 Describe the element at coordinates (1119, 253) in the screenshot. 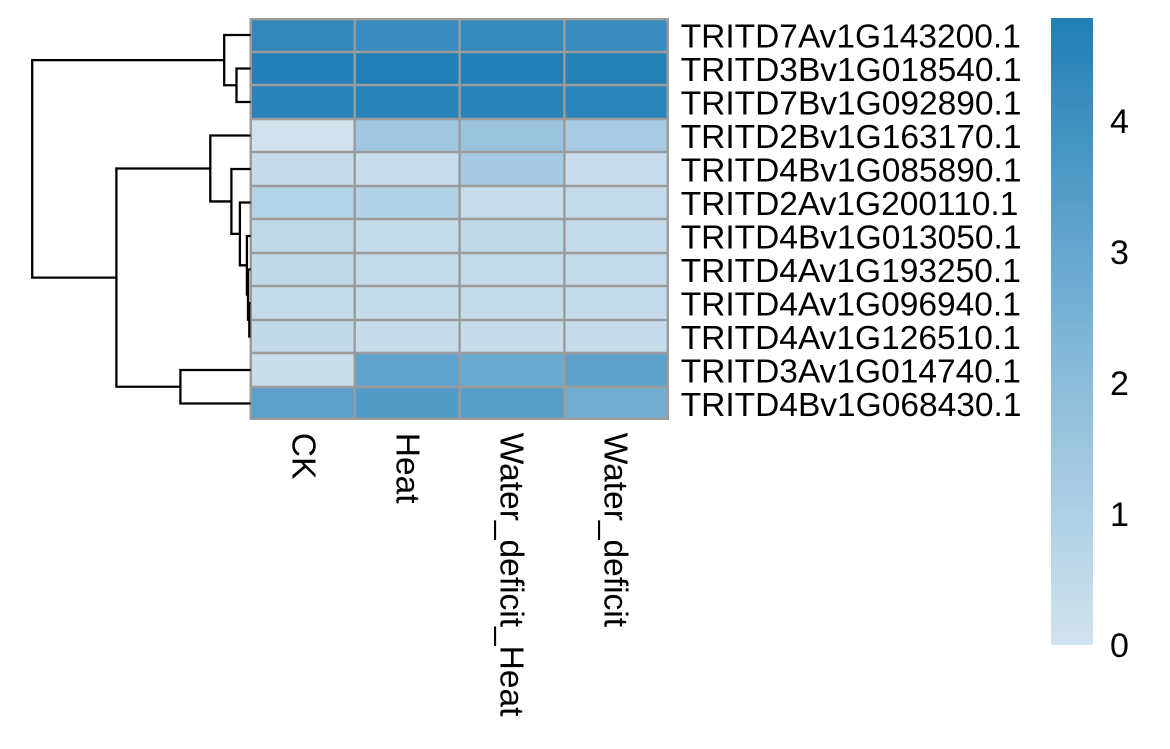

I see `svg-text: 3` at that location.